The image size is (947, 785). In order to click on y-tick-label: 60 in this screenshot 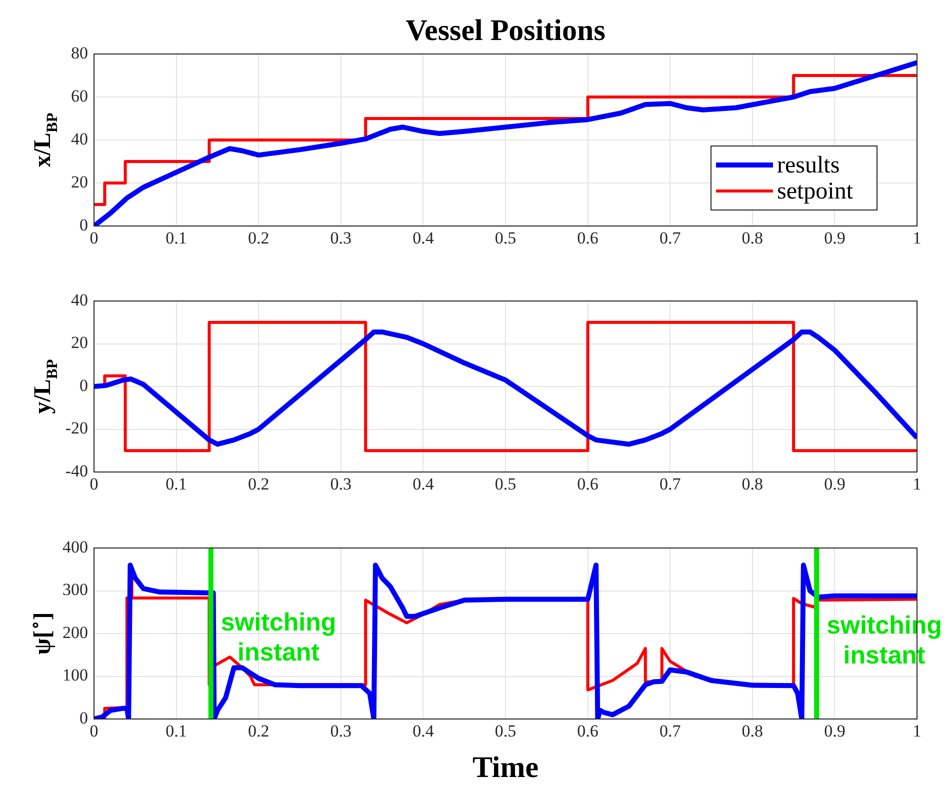, I will do `click(79, 96)`.